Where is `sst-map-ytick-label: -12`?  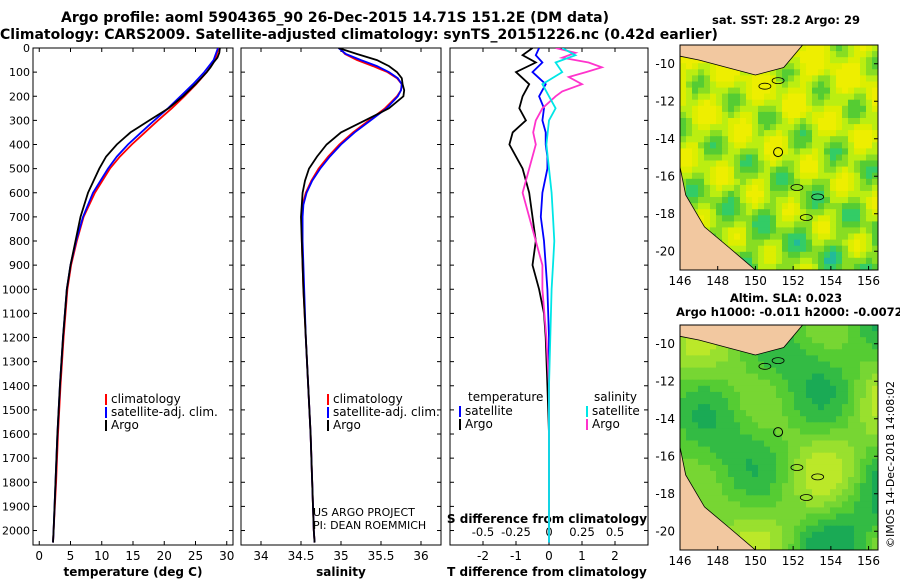 sst-map-ytick-label: -12 is located at coordinates (665, 101).